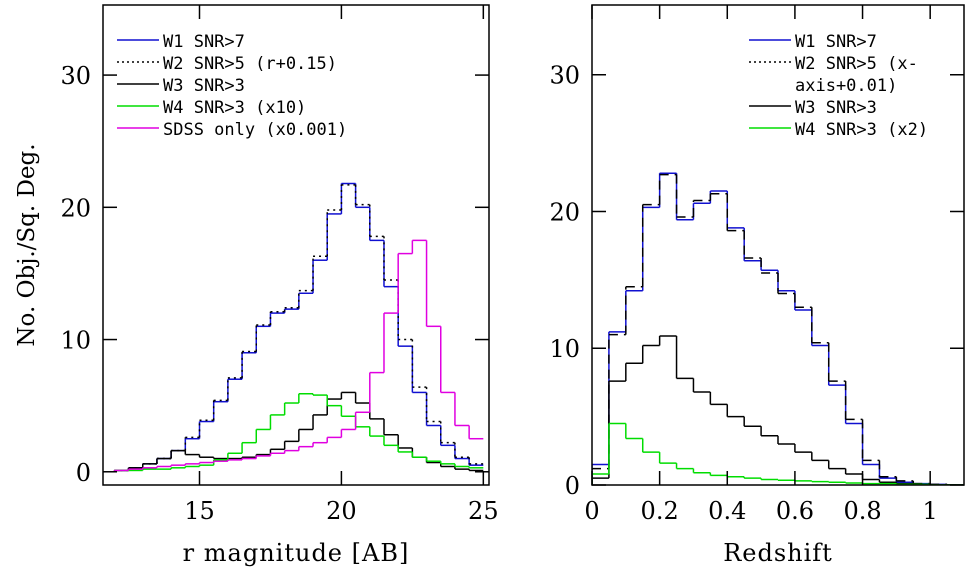  Describe the element at coordinates (341, 511) in the screenshot. I see `x-tick-label: 20` at that location.